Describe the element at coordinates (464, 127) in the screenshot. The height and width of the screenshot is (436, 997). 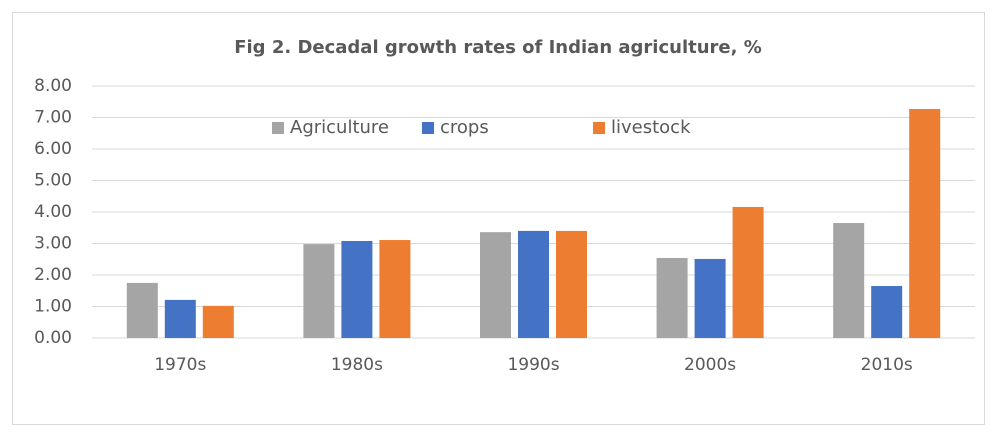
I see `legend-label: crops` at that location.